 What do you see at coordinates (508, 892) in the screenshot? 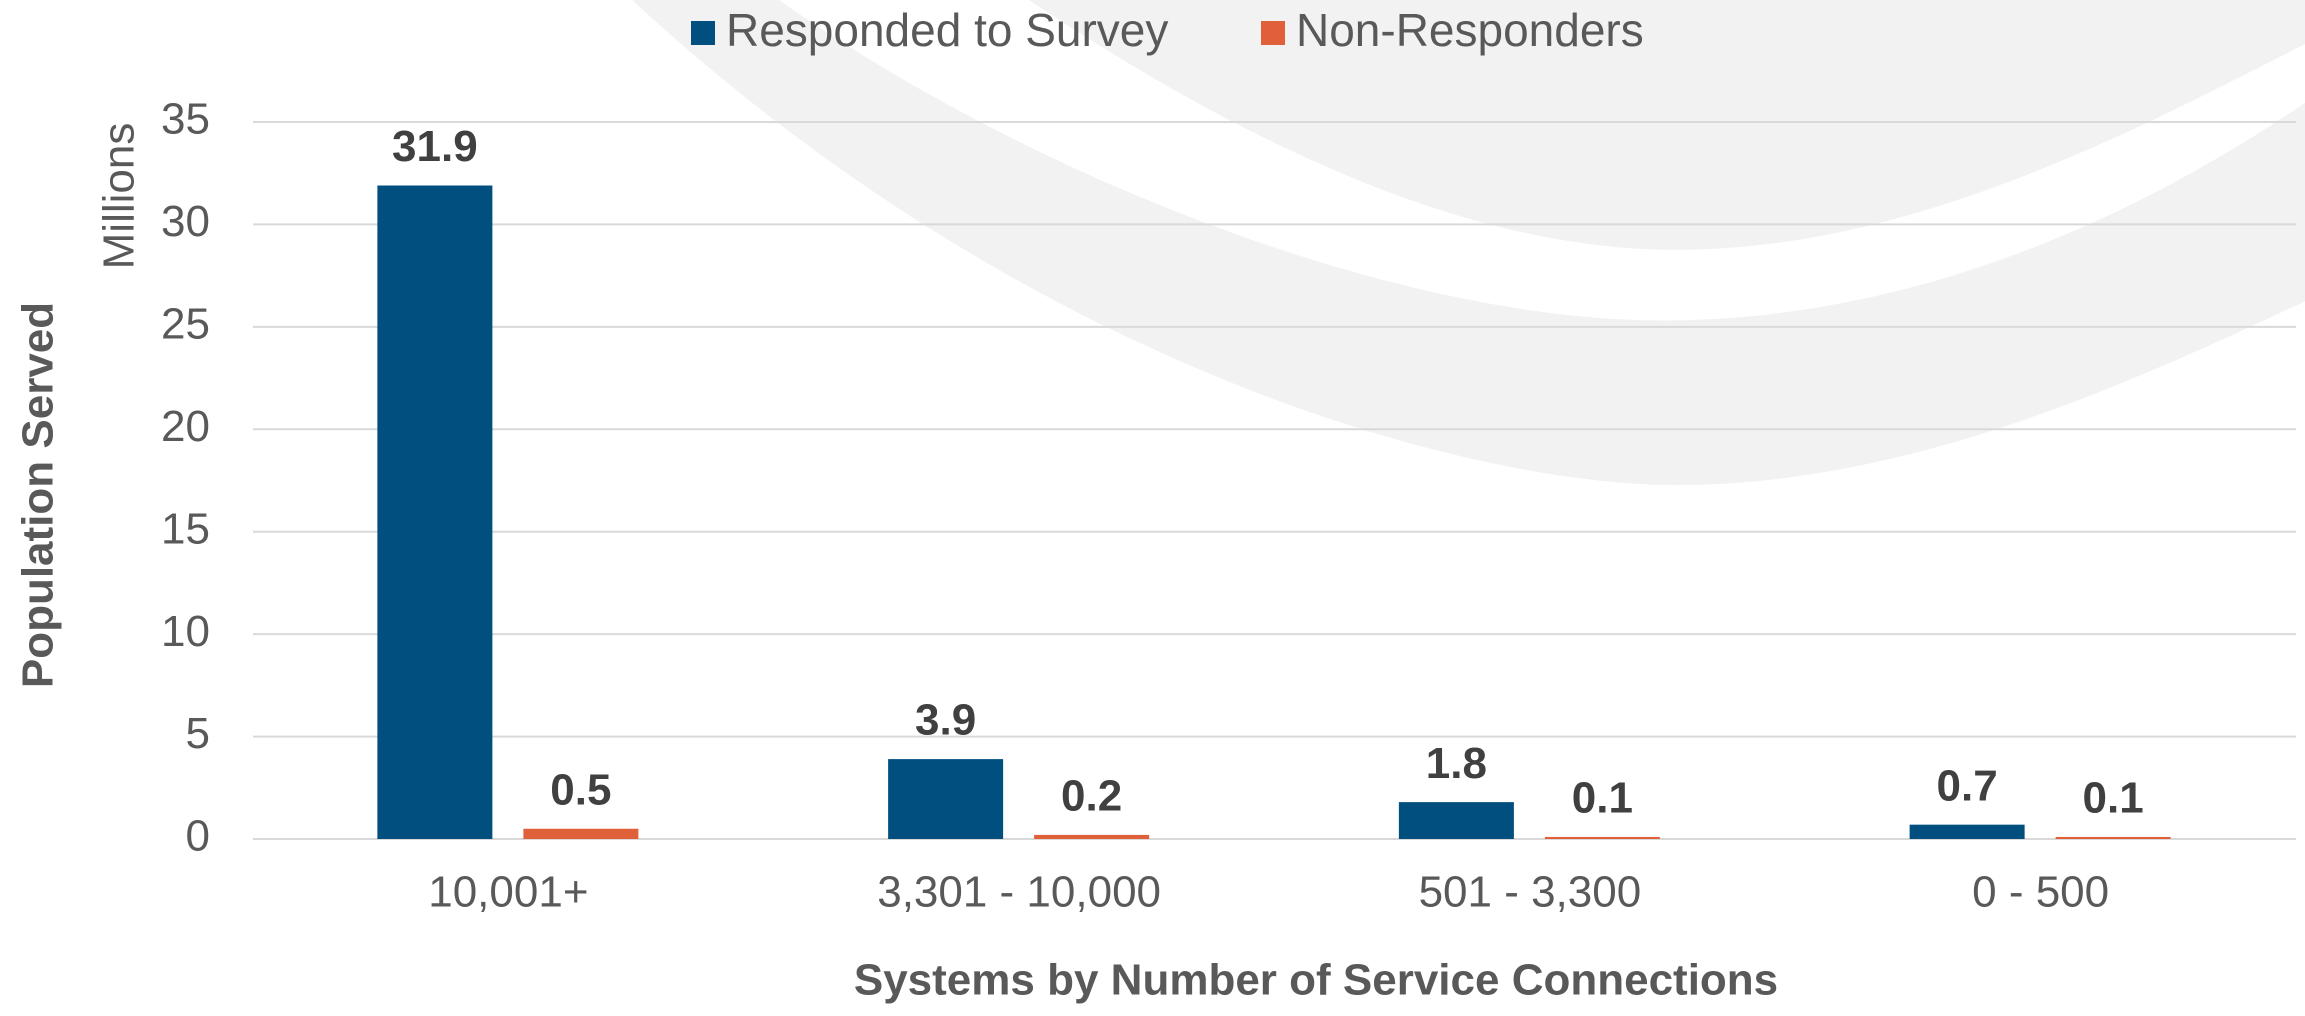
I see `x-tick-label: 10,001+` at bounding box center [508, 892].